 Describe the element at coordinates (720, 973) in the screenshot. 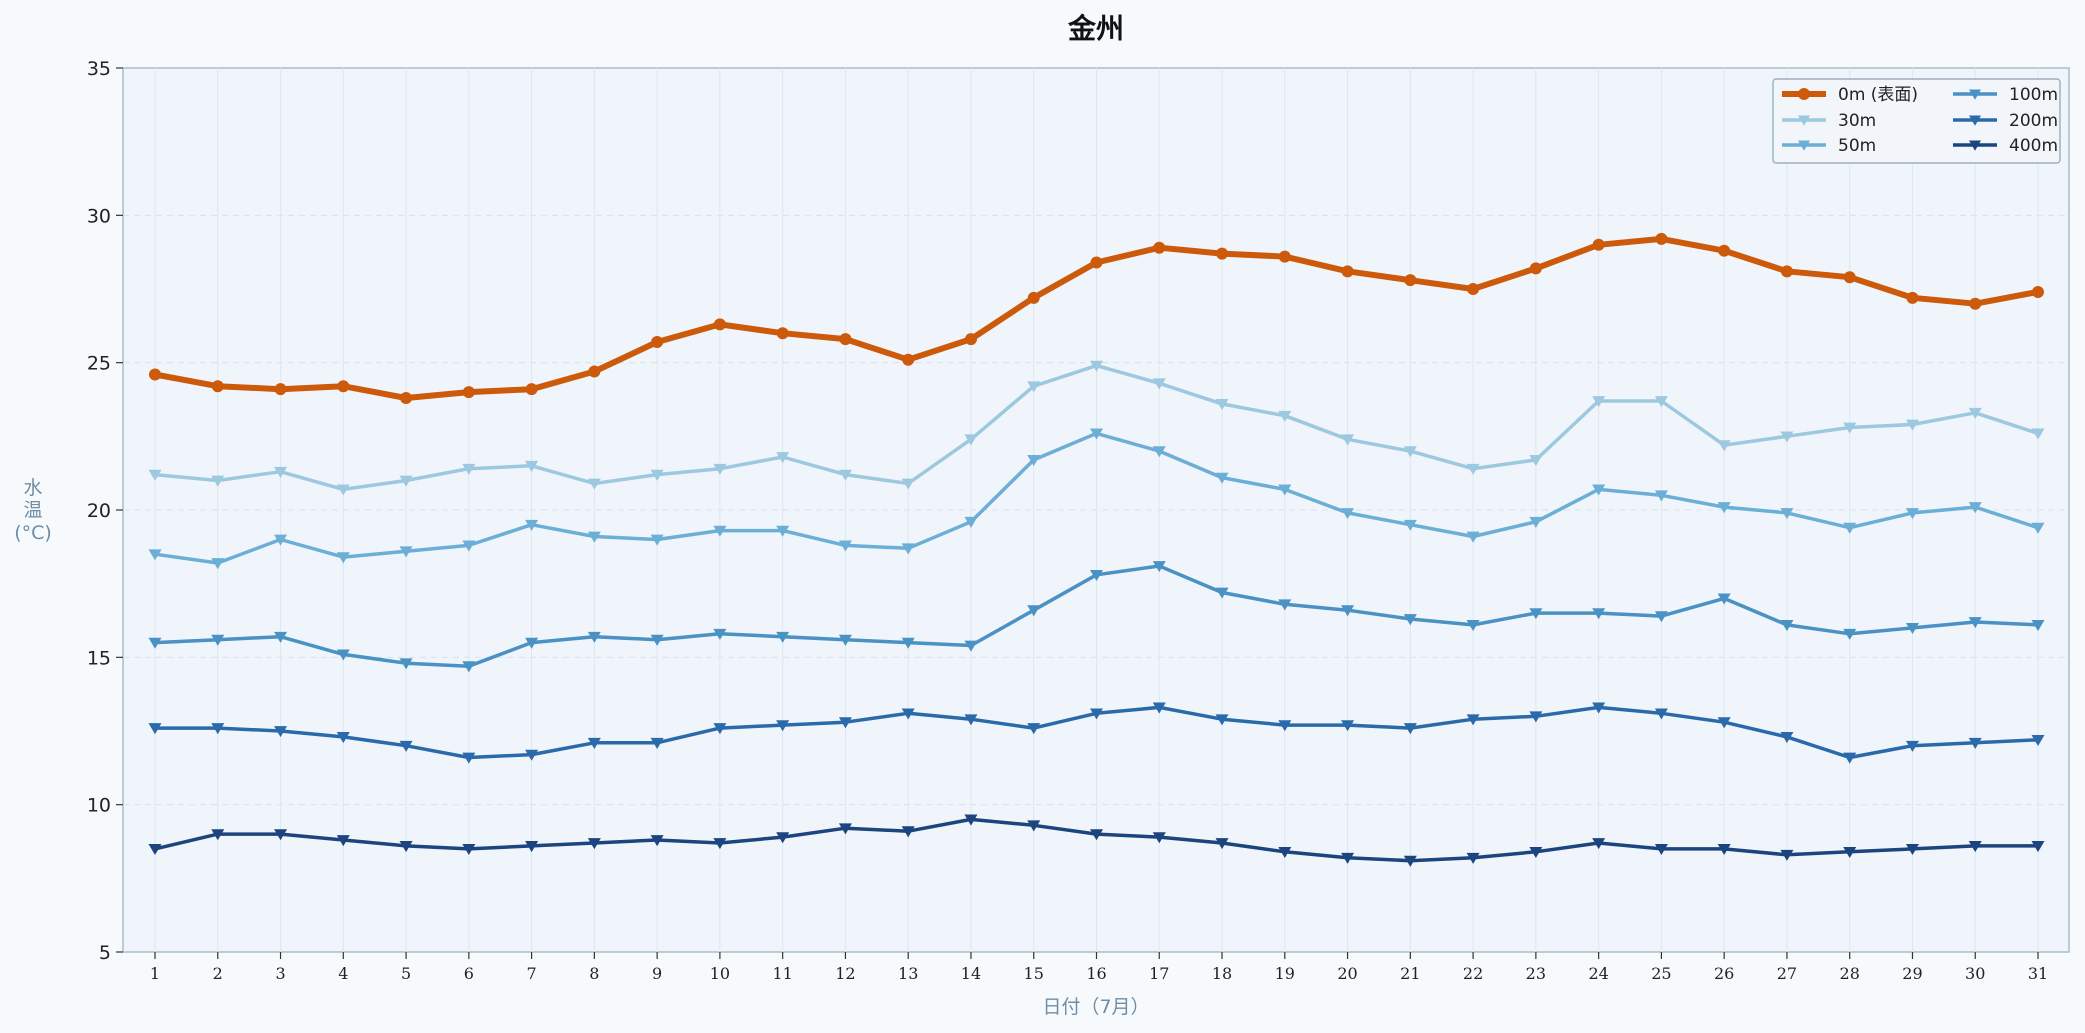

I see `x-tick-label: 10` at that location.